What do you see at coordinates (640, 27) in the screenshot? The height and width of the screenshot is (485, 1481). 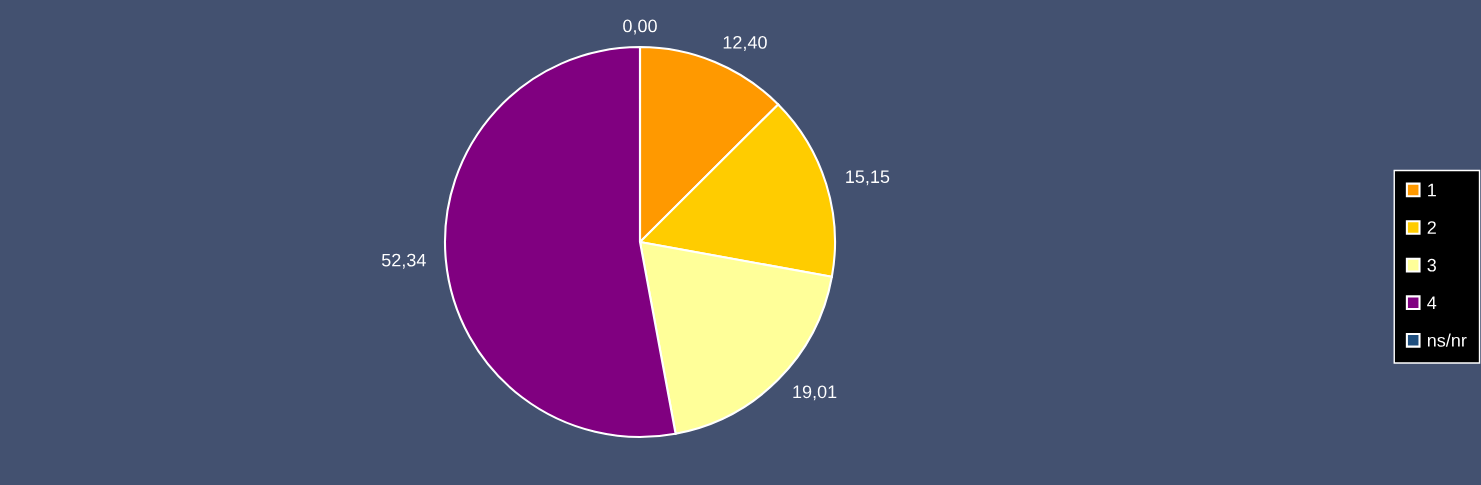 I see `text: 0,00` at bounding box center [640, 27].